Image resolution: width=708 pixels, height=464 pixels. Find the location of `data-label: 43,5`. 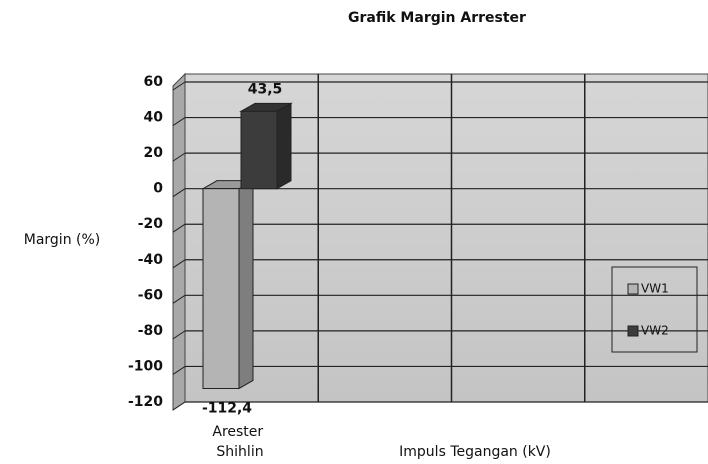

data-label: 43,5 is located at coordinates (265, 89).